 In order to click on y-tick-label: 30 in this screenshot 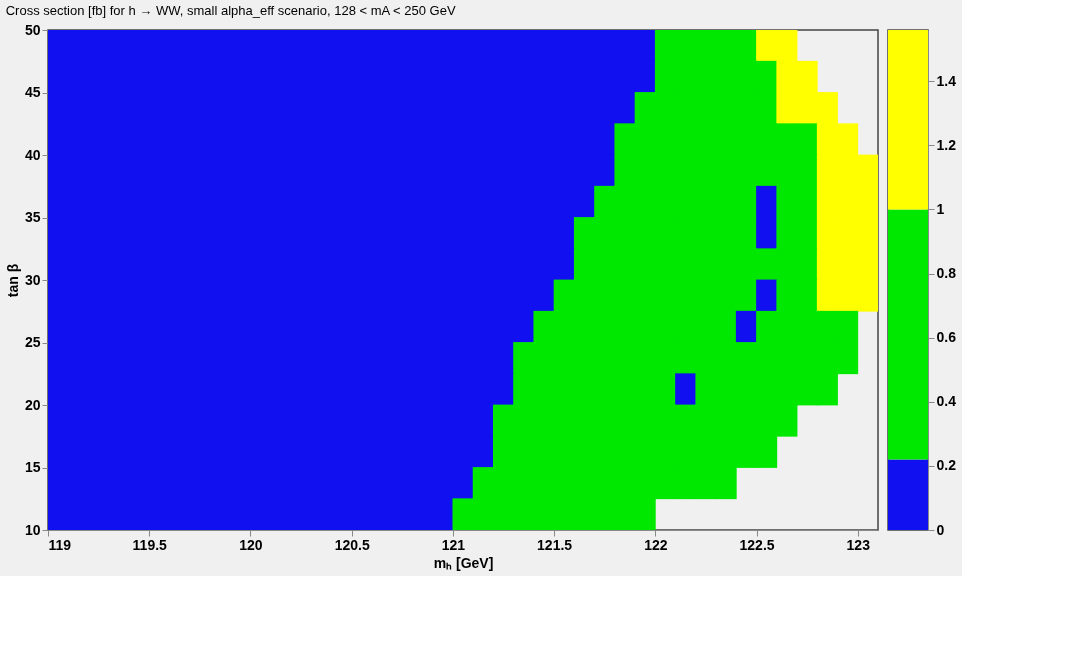, I will do `click(32, 279)`.